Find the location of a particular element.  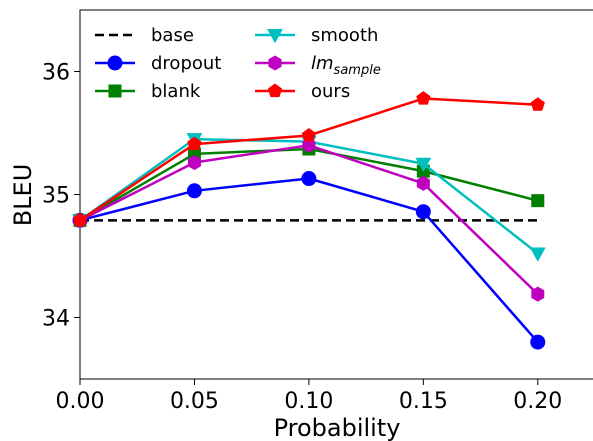

legend-item-dropout: dropout is located at coordinates (158, 63).